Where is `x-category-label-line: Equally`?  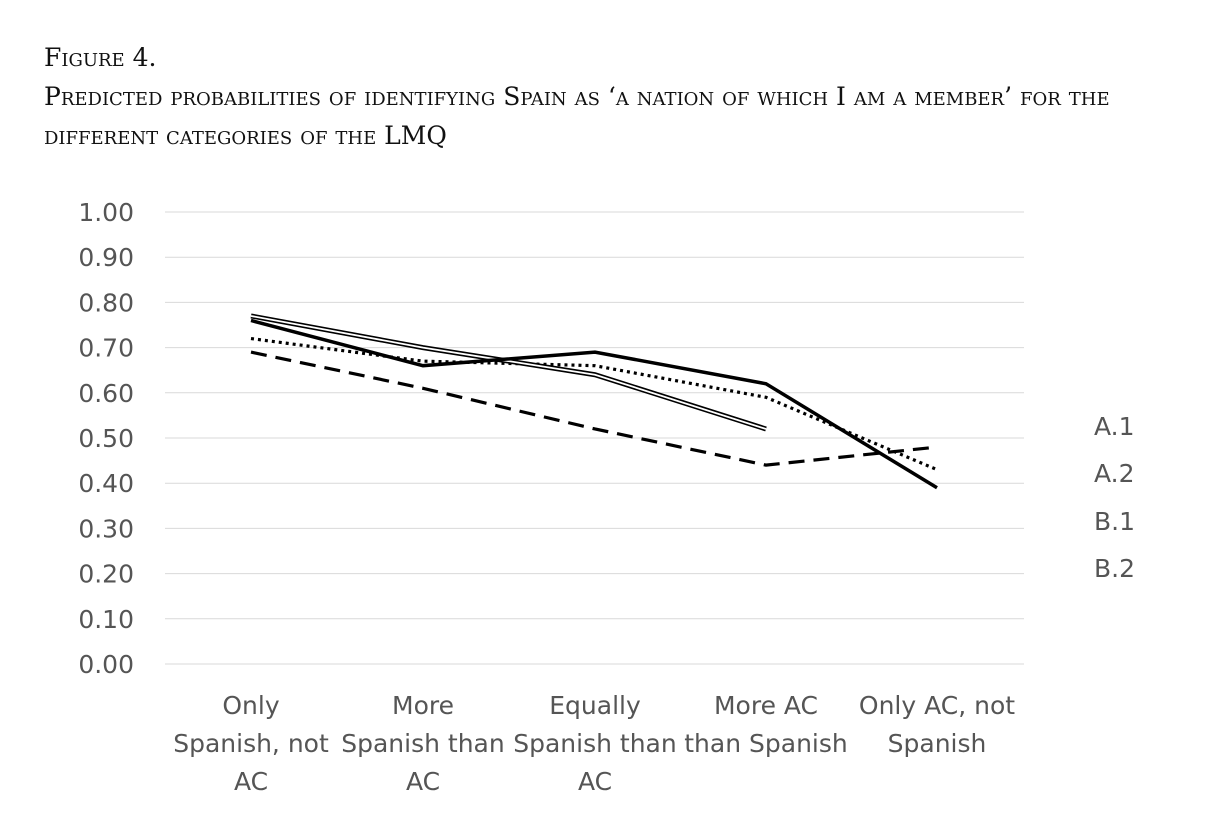 x-category-label-line: Equally is located at coordinates (595, 705).